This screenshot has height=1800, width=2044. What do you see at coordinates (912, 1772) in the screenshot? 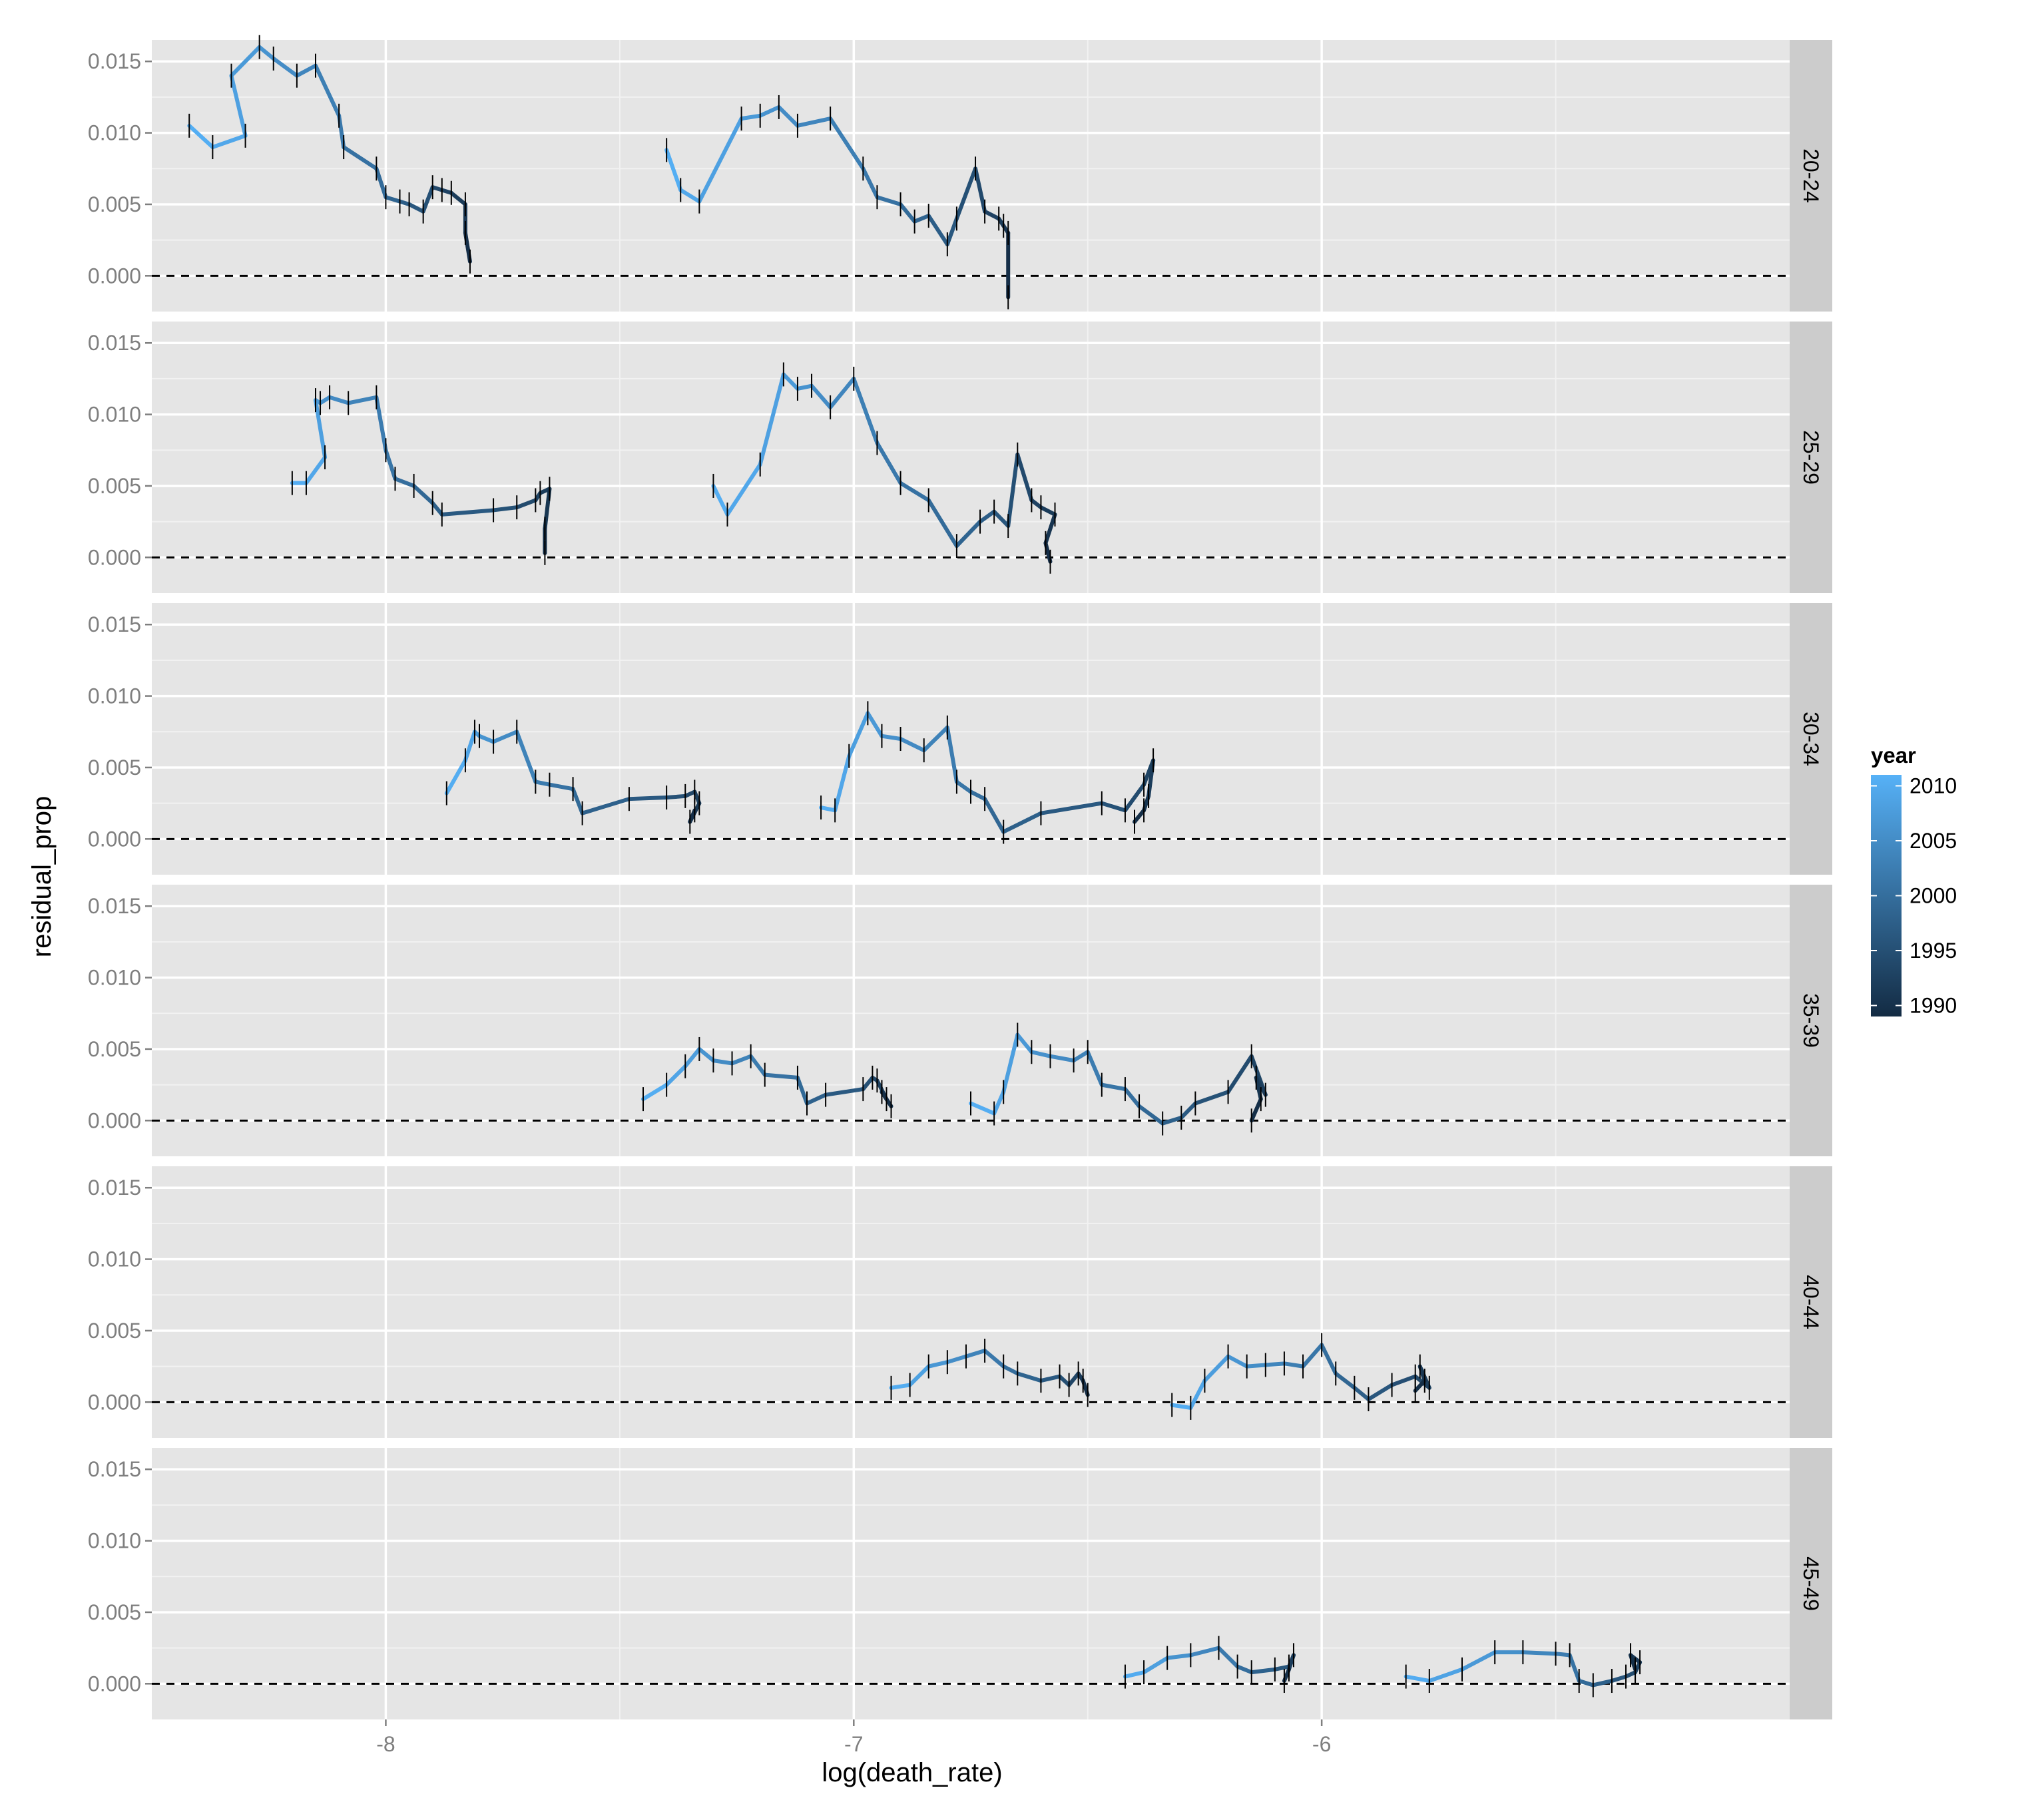
I see `x-axis-title: log(death_rate)` at bounding box center [912, 1772].